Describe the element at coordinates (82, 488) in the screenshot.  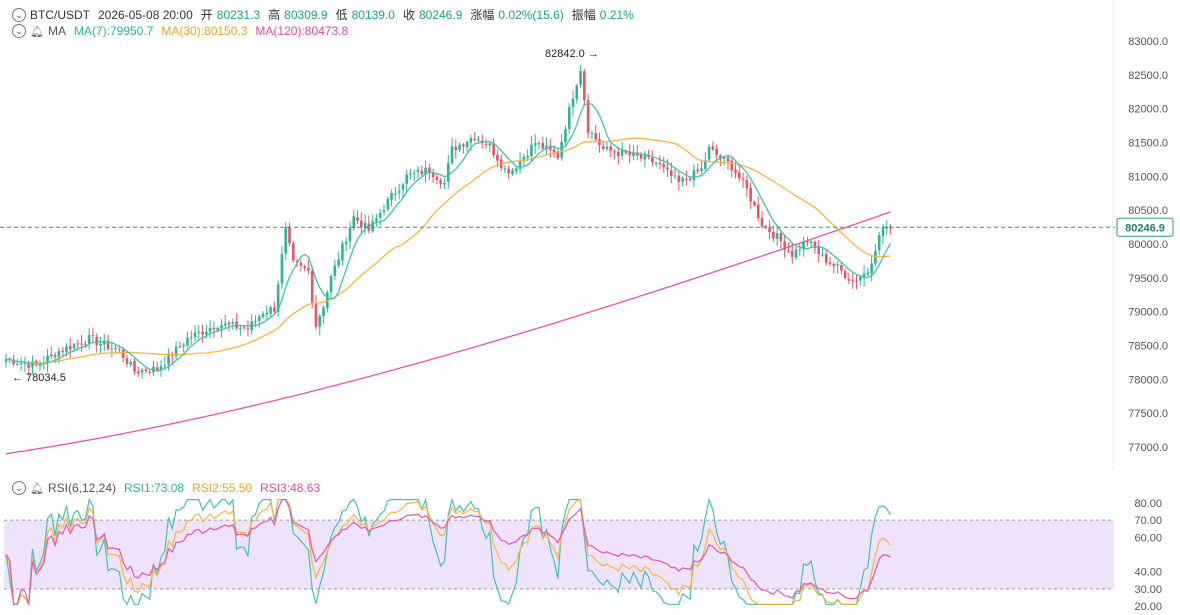
I see `rsi-label: RSI(6,12,24)` at that location.